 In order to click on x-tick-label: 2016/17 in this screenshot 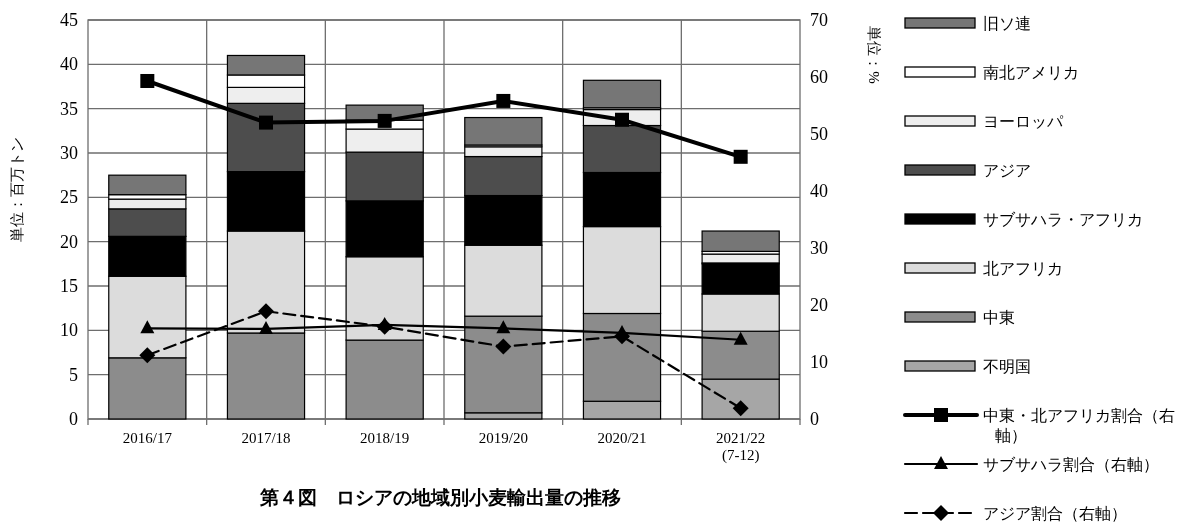, I will do `click(147, 438)`.